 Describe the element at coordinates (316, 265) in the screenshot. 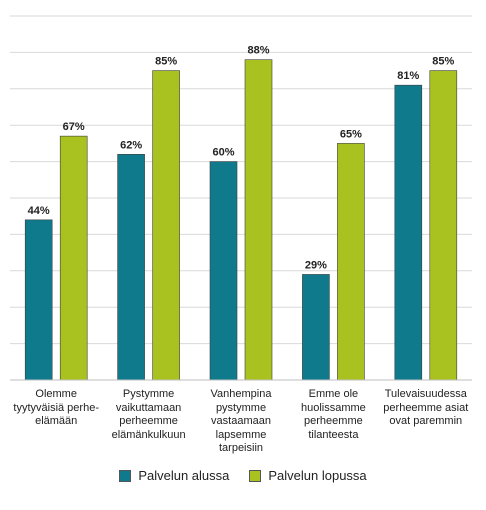

I see `data-label: 29%` at that location.